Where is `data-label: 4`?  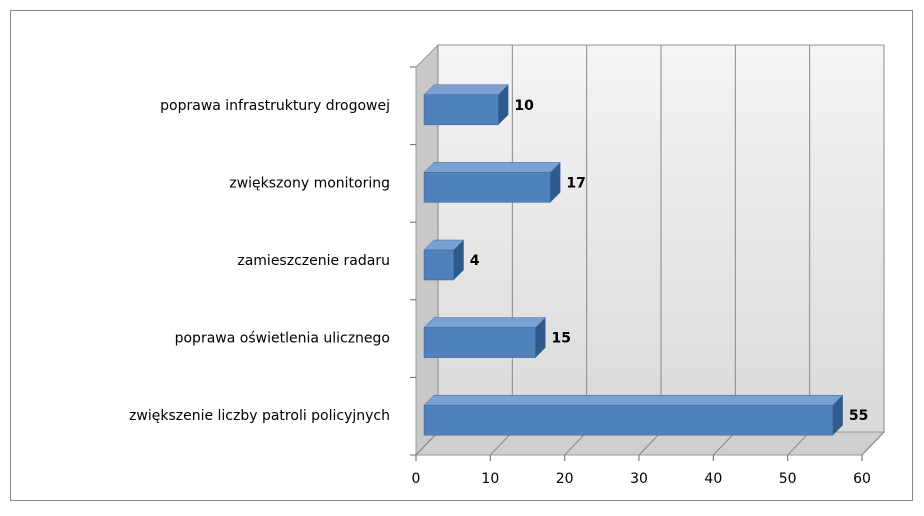 data-label: 4 is located at coordinates (475, 261).